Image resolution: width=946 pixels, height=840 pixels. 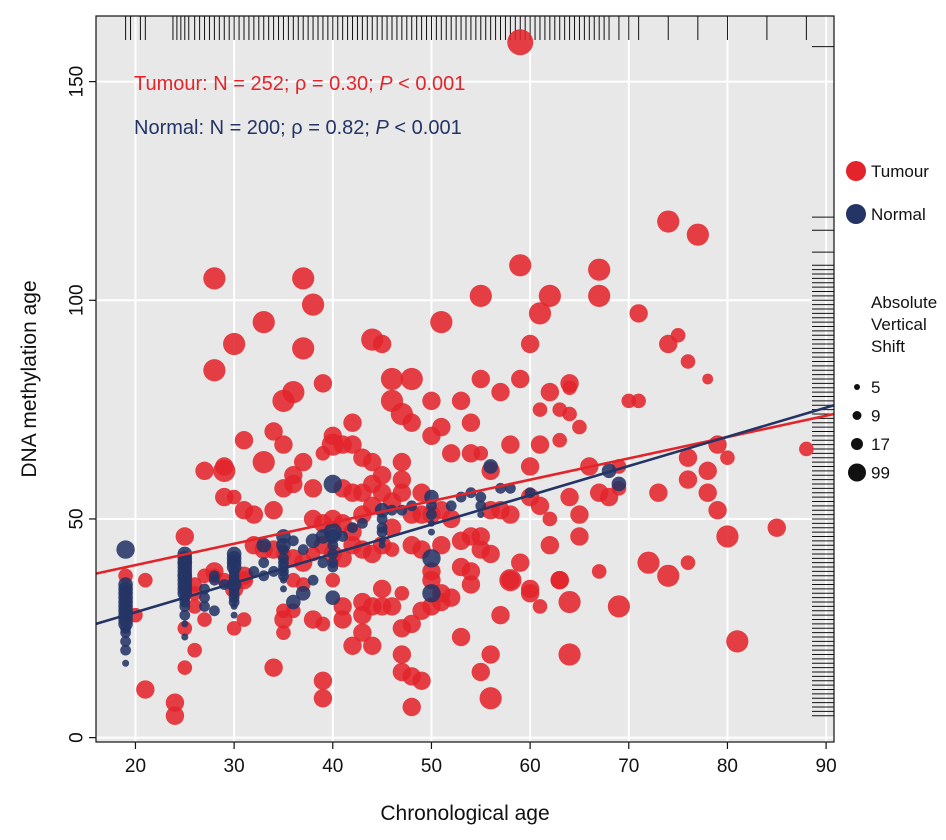 What do you see at coordinates (298, 128) in the screenshot?
I see `normal-stats-annotation: Normal: N = 200; ρ = 0.82; P < 0.001` at bounding box center [298, 128].